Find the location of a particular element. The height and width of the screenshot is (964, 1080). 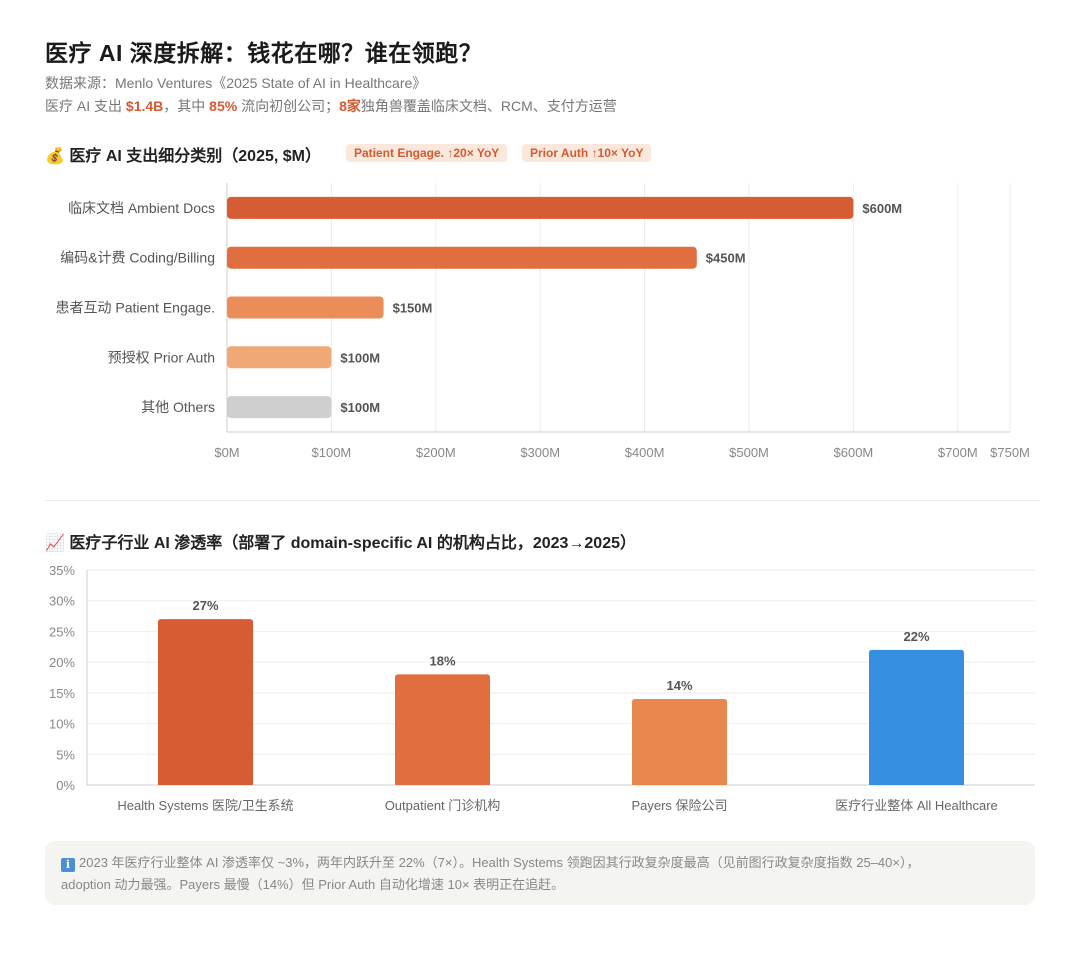

summary-text-3: 流向初创公司； is located at coordinates (288, 106).